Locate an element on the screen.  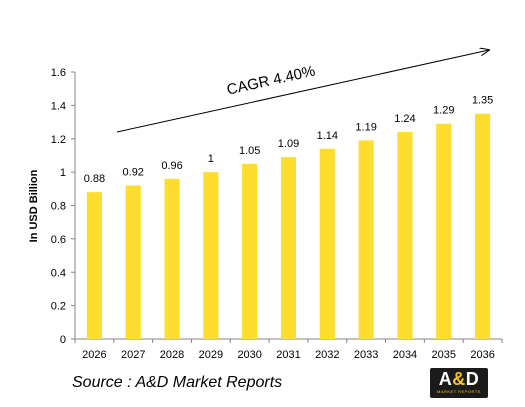
source-note: Source : A&D Market Reports is located at coordinates (177, 382).